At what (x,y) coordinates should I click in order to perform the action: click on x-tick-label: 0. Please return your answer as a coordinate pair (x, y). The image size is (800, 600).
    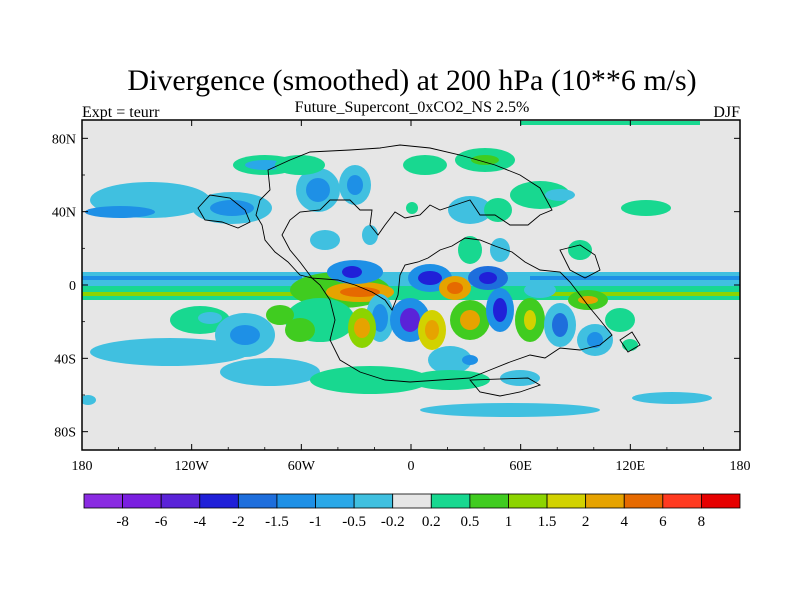
    Looking at the image, I should click on (411, 466).